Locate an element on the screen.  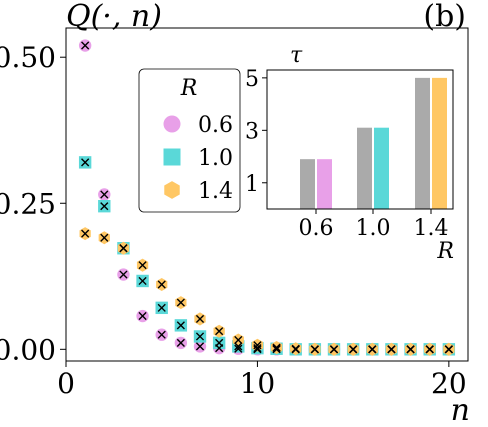
legend-box is located at coordinates (189, 140).